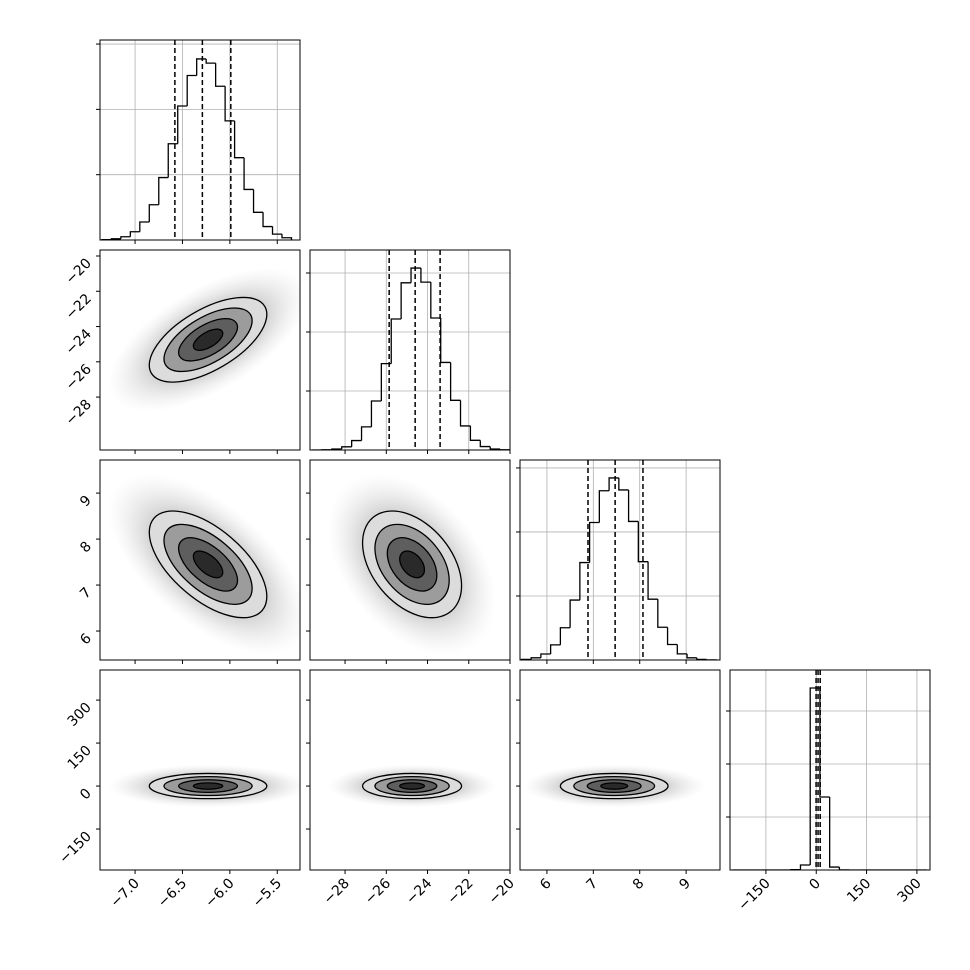  I want to click on x-tick-label: 0, so click(815, 885).